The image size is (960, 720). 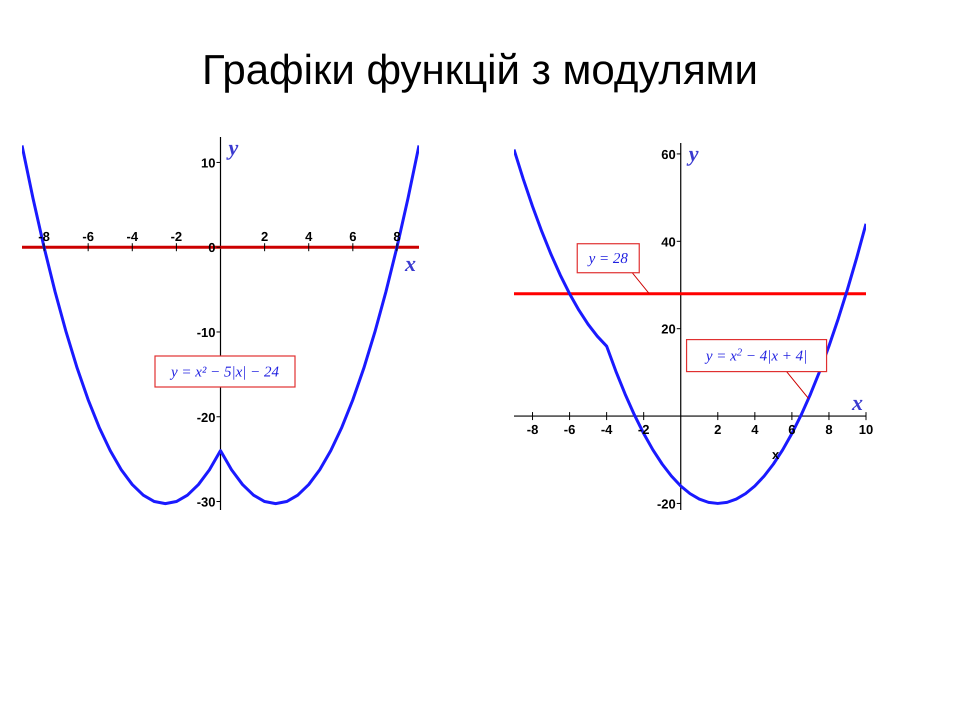 I want to click on x-tick-label: 6, so click(x=352, y=236).